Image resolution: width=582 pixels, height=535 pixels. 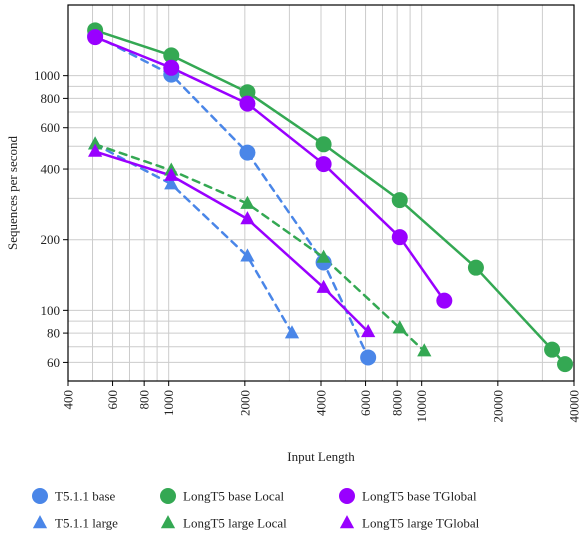 I want to click on x-tick-label: 10000, so click(x=421, y=406).